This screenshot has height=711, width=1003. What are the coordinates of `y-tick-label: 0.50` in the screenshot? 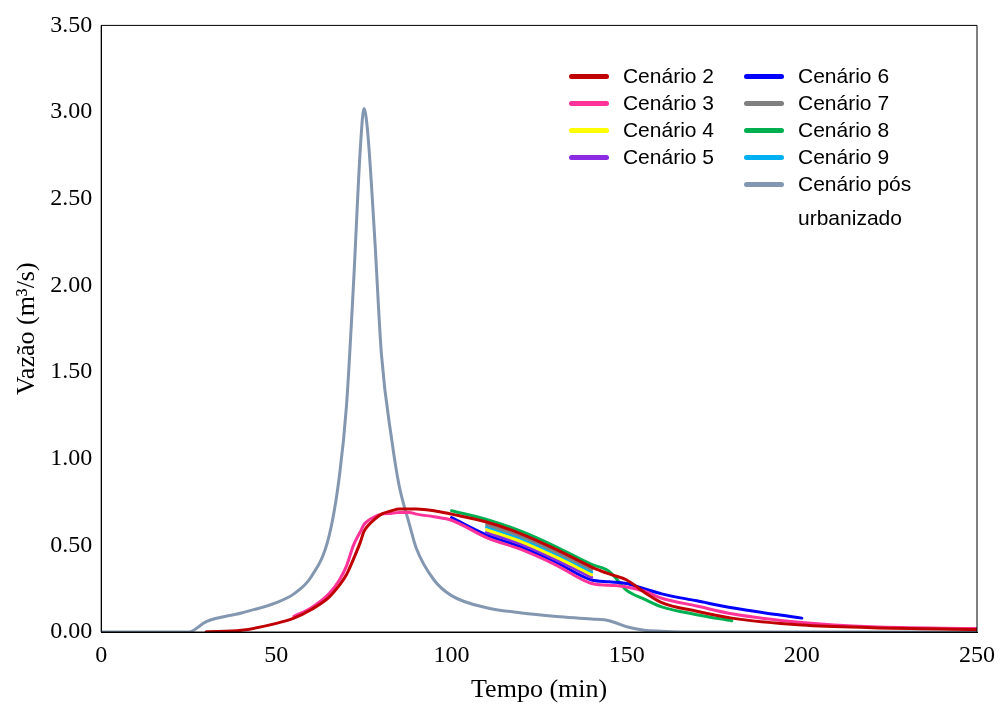 It's located at (71, 543).